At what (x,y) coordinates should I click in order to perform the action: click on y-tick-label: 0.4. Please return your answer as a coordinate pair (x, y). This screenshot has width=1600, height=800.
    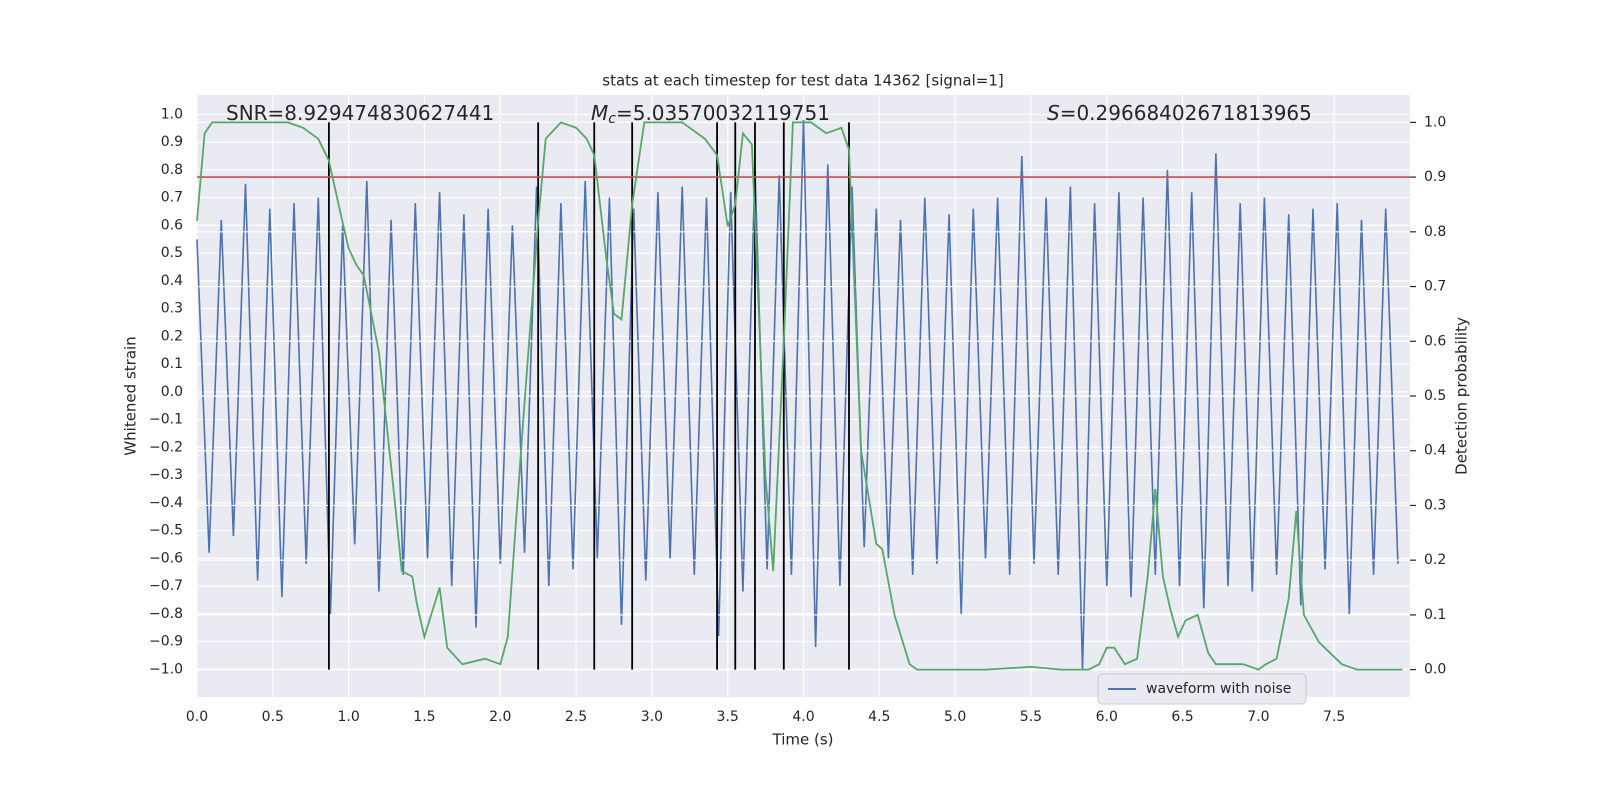
    Looking at the image, I should click on (172, 281).